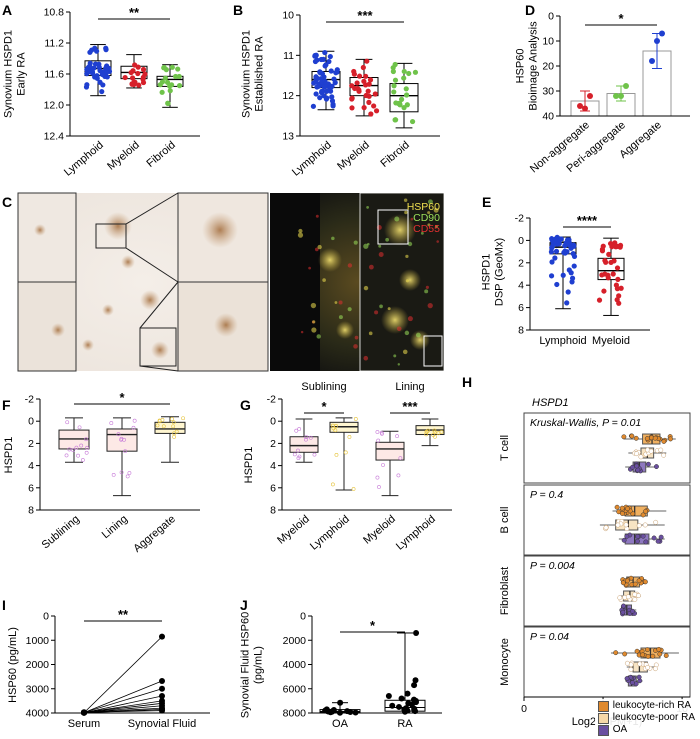 The image size is (700, 739). What do you see at coordinates (646, 730) in the screenshot?
I see `legend-item: OA` at bounding box center [646, 730].